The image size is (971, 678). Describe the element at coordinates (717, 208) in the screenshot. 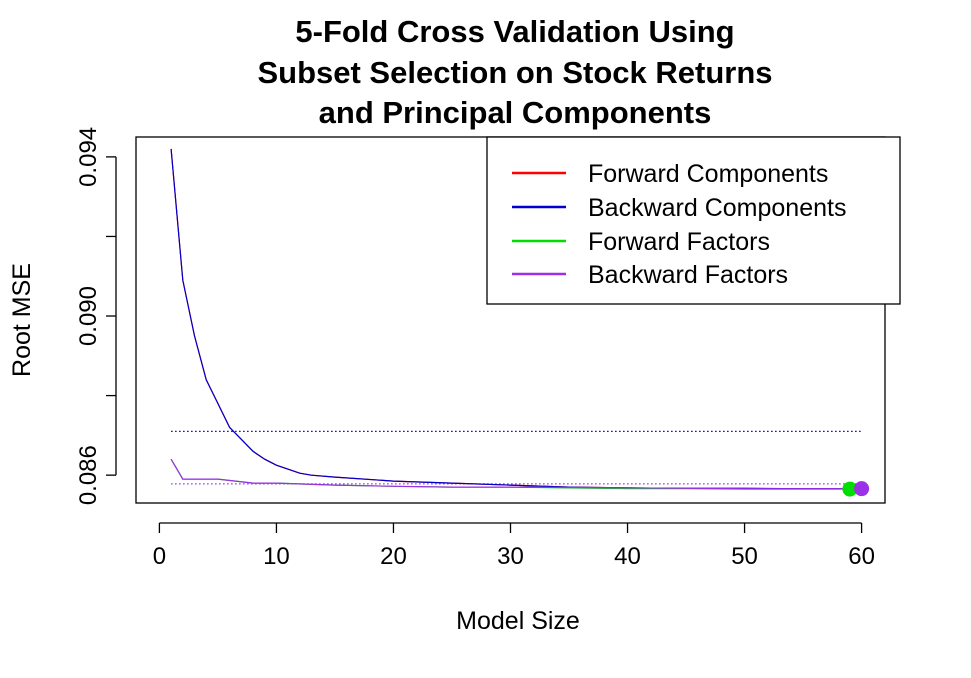

I see `legend-label-backward-components: Backward Components` at that location.